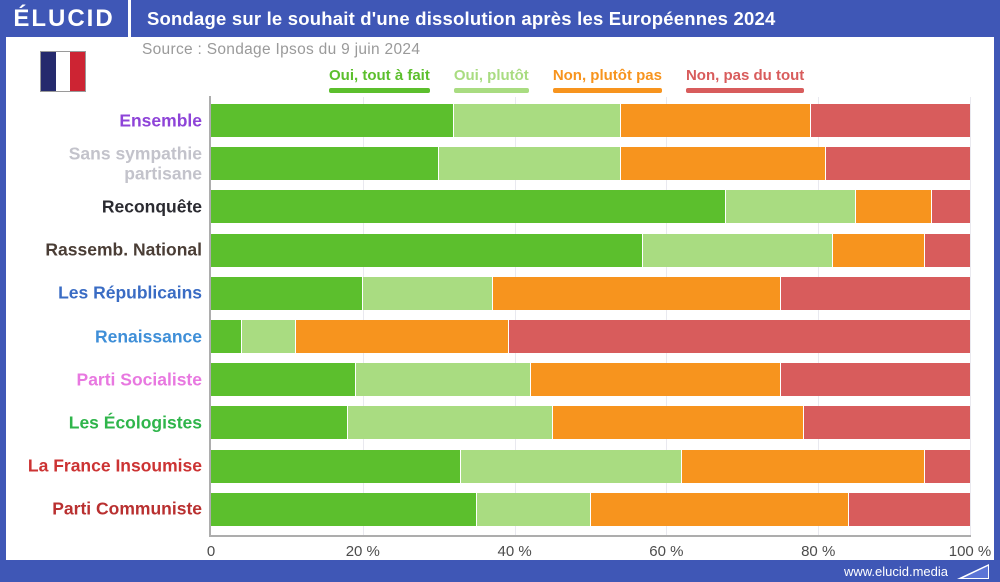 The width and height of the screenshot is (1000, 582). What do you see at coordinates (160, 120) in the screenshot?
I see `category-label: Ensemble` at bounding box center [160, 120].